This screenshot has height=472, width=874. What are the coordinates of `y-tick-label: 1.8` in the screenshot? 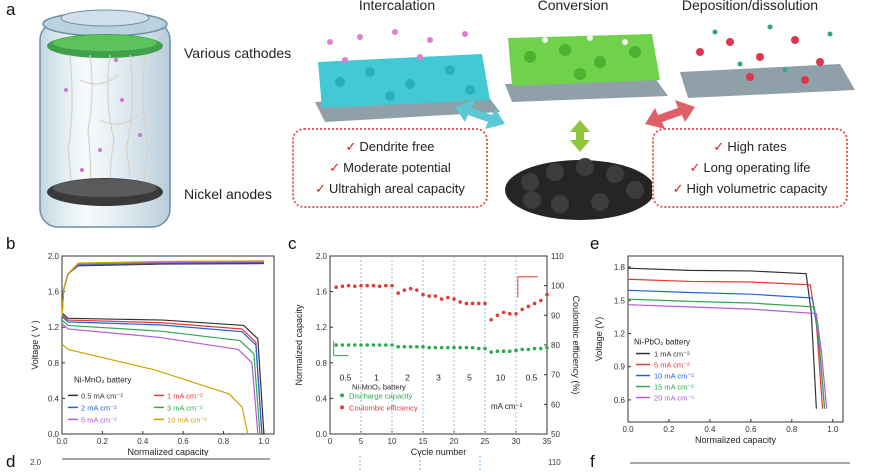 It's located at (620, 267).